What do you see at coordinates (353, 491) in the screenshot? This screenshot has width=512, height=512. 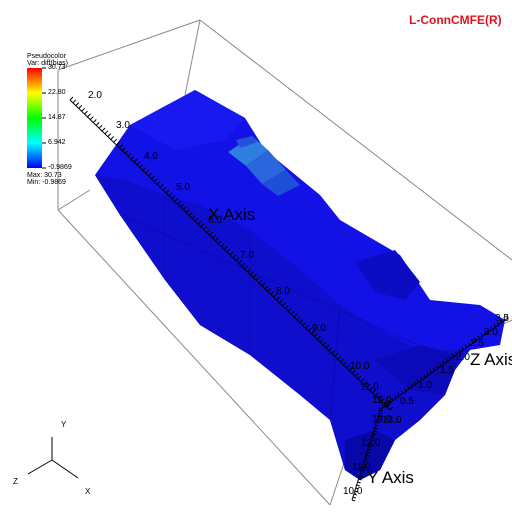 I see `y-tick-label: 10.0` at bounding box center [353, 491].